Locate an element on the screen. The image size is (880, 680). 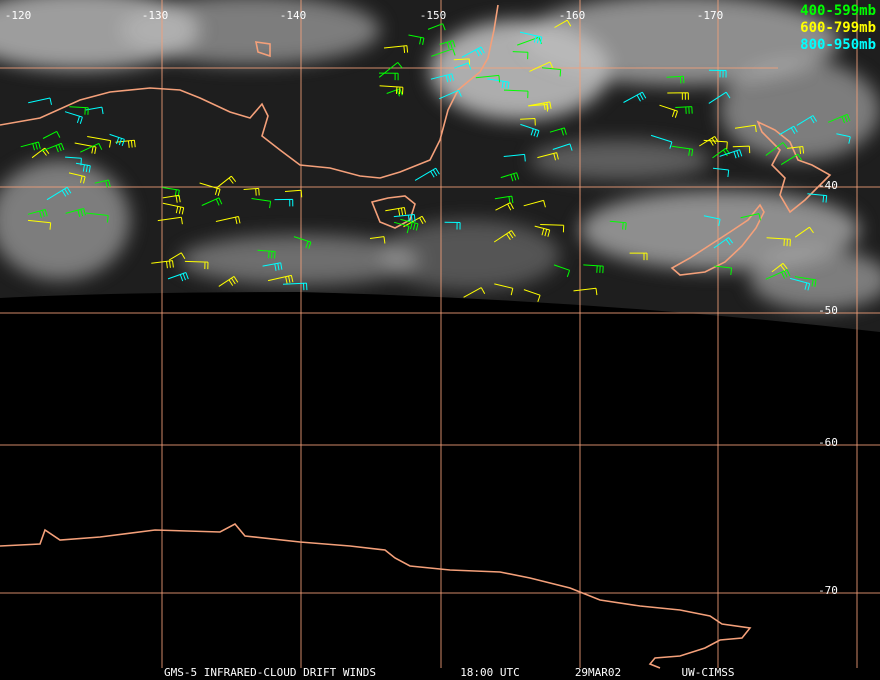
latitude-label: -40 is located at coordinates (828, 185).